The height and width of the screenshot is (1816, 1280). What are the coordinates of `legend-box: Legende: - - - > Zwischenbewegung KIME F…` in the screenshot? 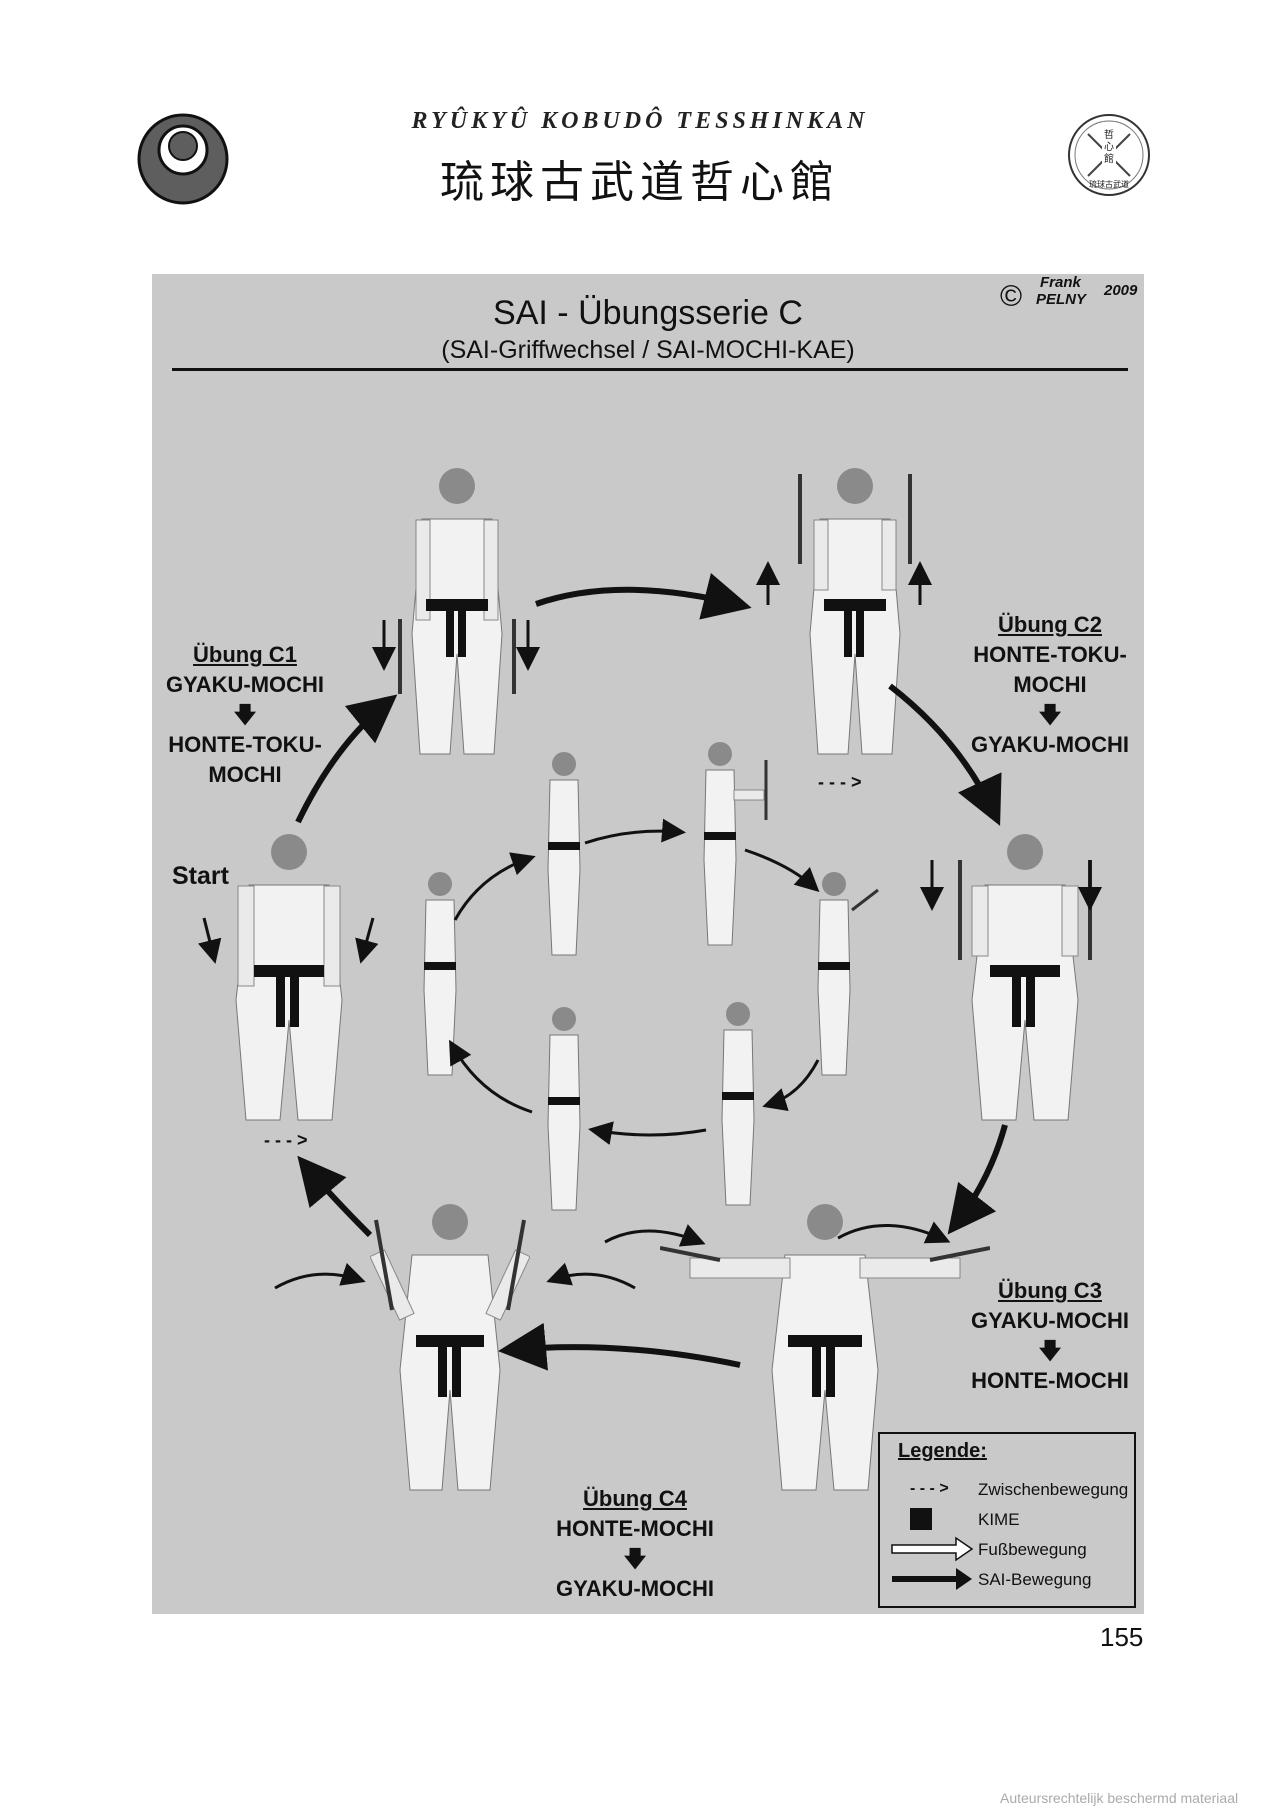 It's located at (1007, 1520).